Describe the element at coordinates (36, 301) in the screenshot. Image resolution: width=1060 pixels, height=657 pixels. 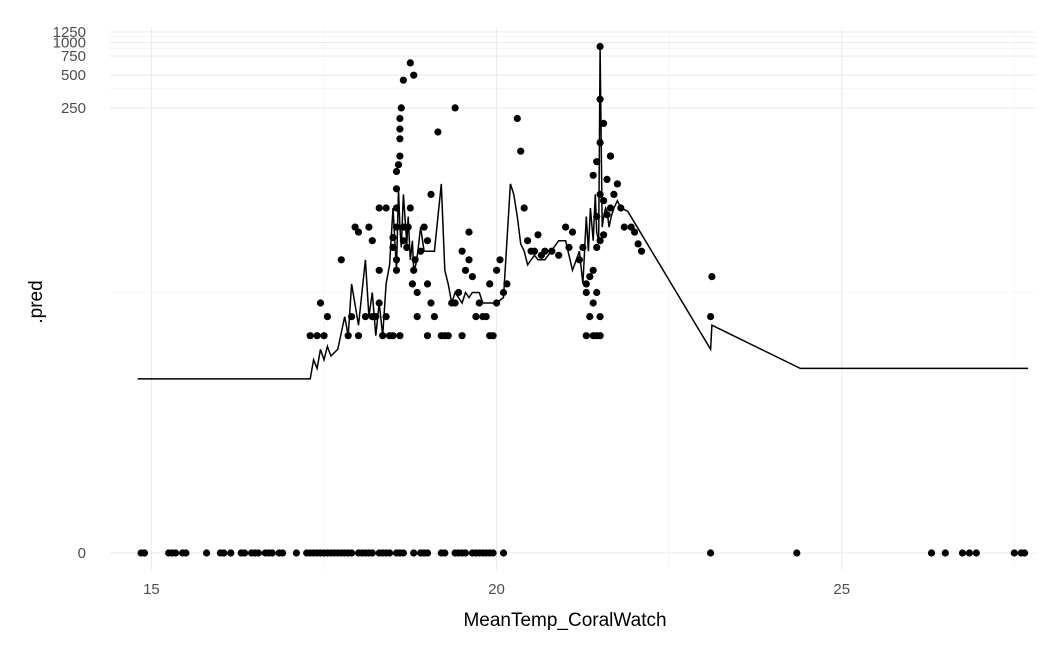
I see `y-axis-label: .pred` at that location.